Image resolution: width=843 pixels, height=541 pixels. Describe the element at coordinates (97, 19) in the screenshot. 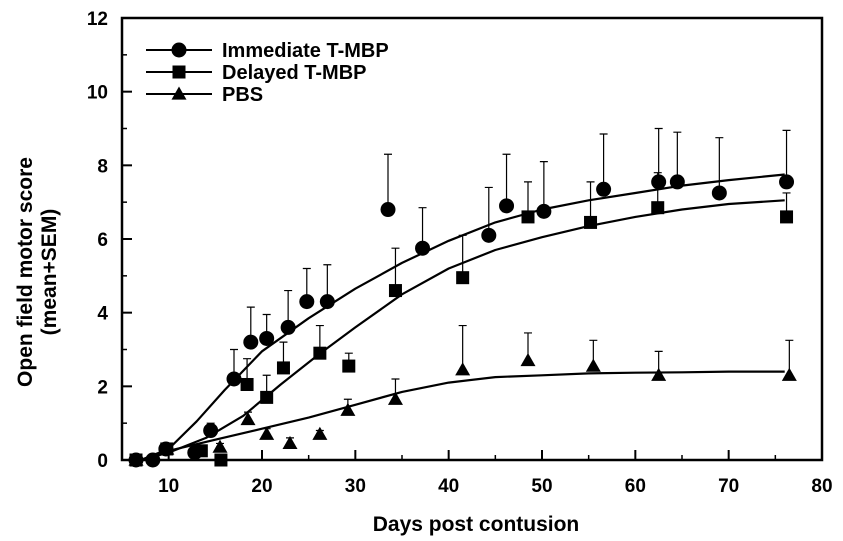

I see `y-tick-label: 12` at that location.